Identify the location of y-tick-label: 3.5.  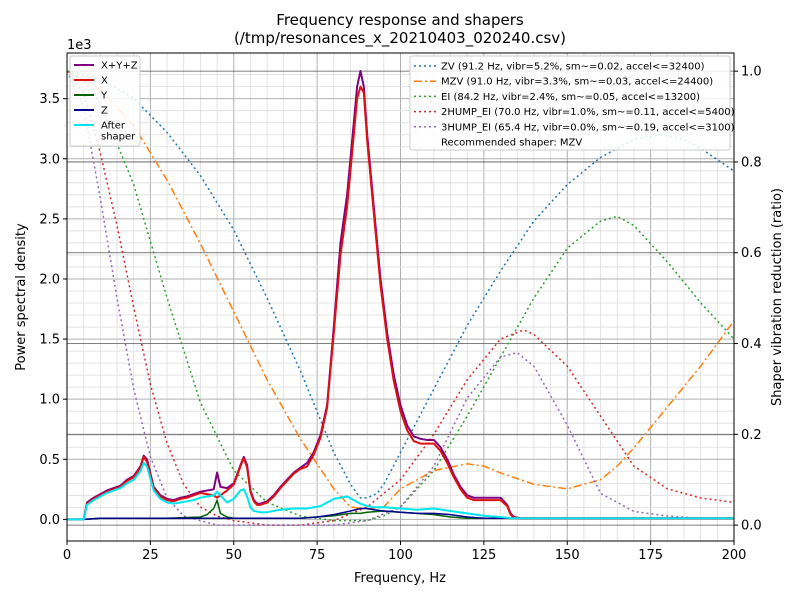
(49, 99).